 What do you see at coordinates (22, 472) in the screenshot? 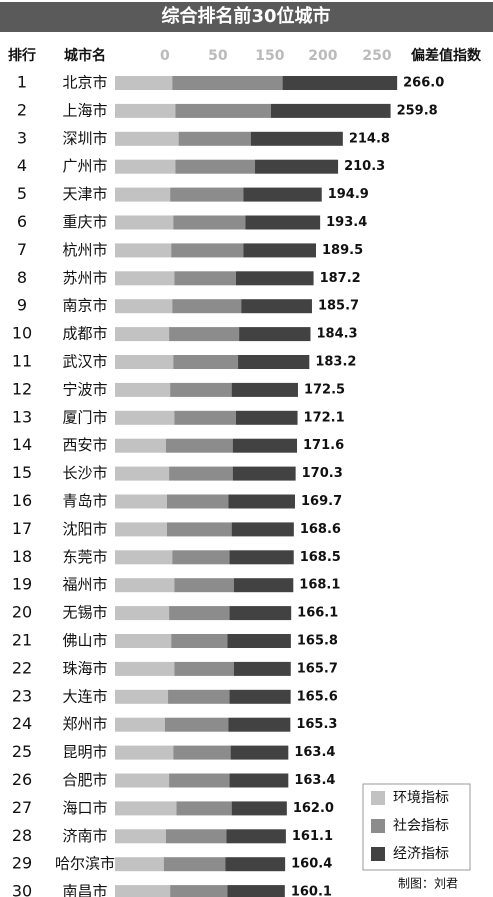
I see `rank-label: 15` at bounding box center [22, 472].